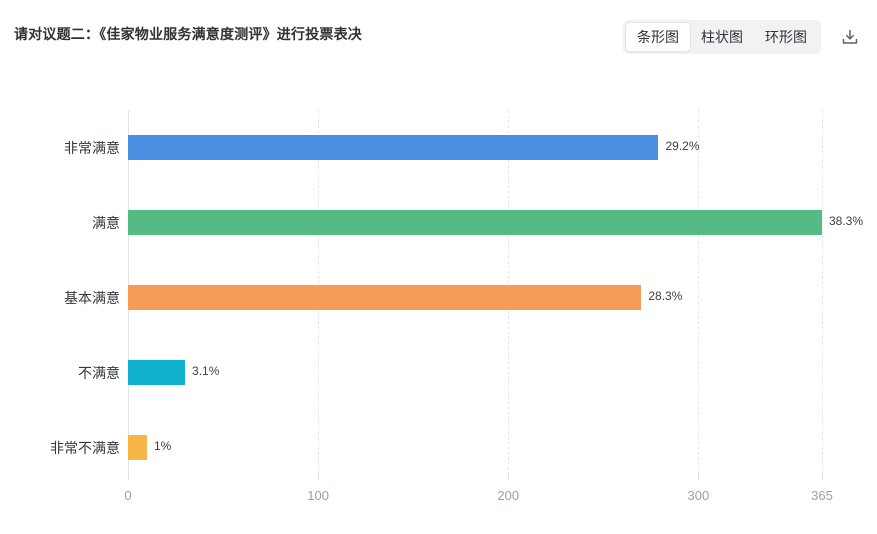 This screenshot has width=877, height=534. Describe the element at coordinates (128, 495) in the screenshot. I see `x-tick-label: 0` at that location.